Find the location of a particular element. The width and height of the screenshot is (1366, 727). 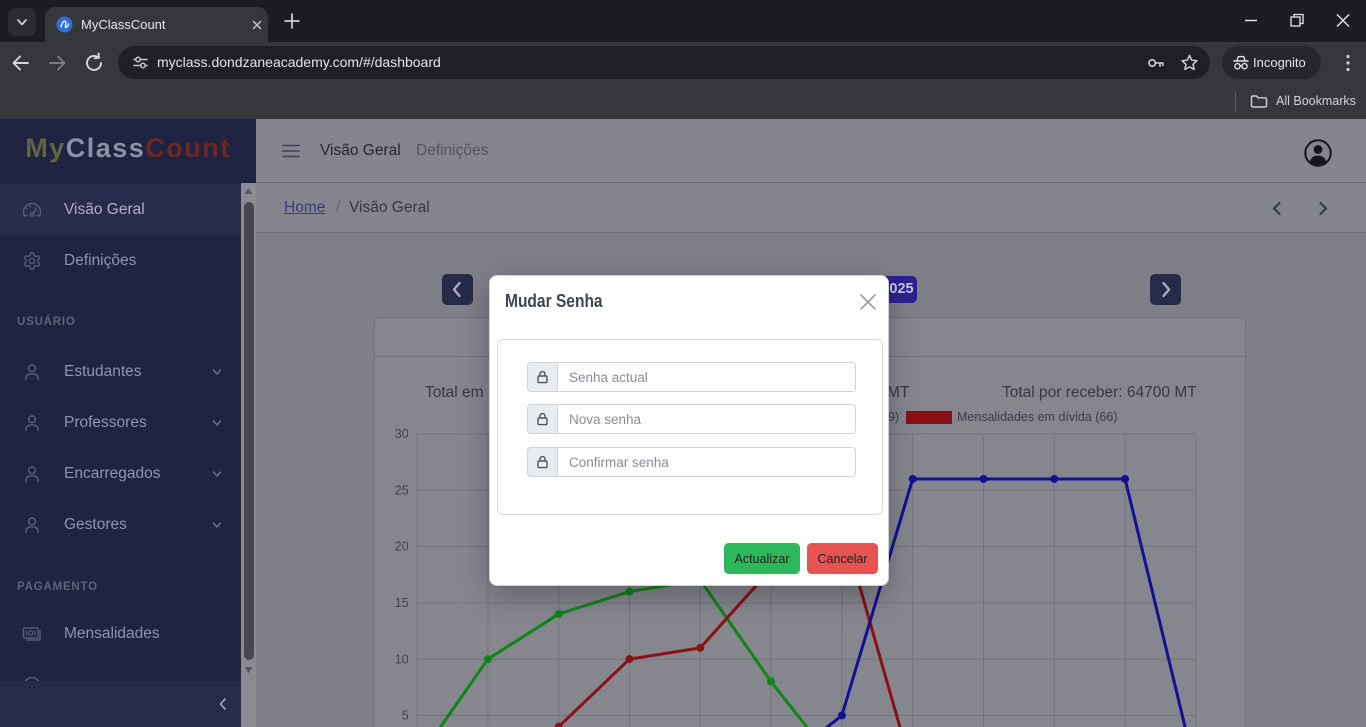

sidebar-scrollbar is located at coordinates (248, 455).